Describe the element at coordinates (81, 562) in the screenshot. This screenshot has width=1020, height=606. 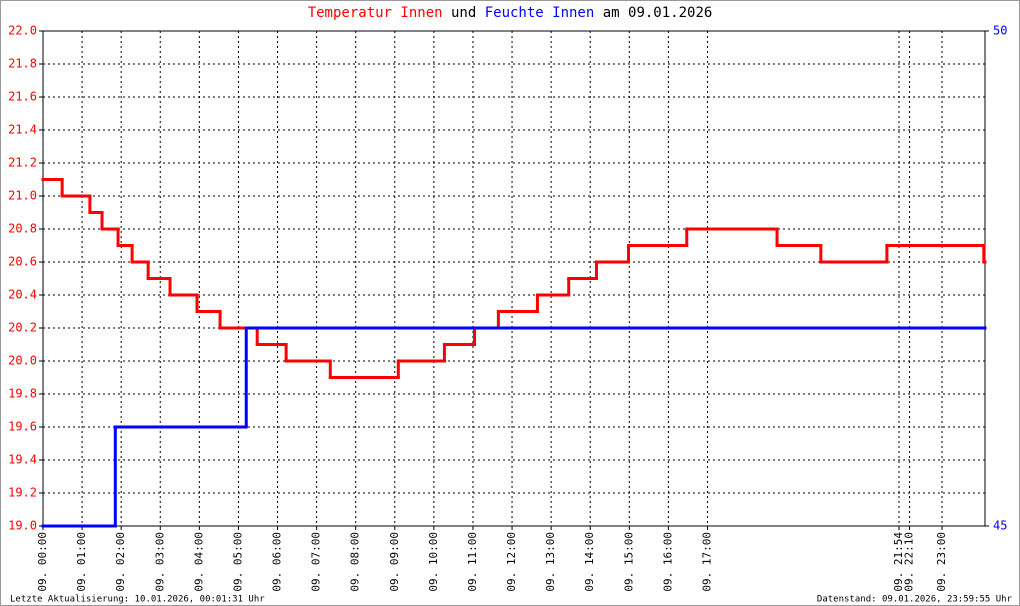
I see `x-tick-label: 09. 01:00` at that location.